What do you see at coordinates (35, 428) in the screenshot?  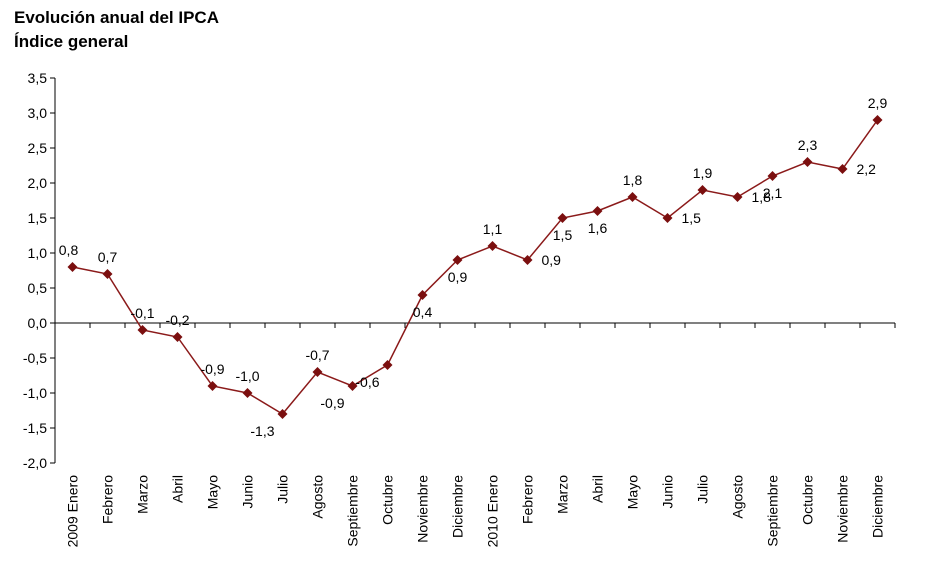 I see `y-tick-label: -1,5` at bounding box center [35, 428].